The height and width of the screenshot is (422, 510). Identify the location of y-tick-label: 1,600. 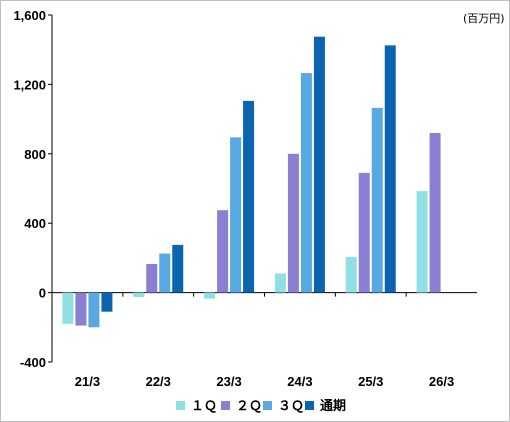
(29, 15).